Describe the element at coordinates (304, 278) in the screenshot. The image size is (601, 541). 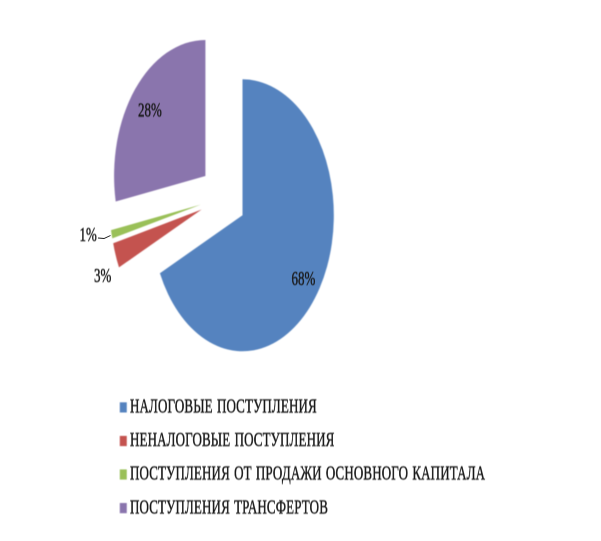
I see `svg-text: 68%` at that location.